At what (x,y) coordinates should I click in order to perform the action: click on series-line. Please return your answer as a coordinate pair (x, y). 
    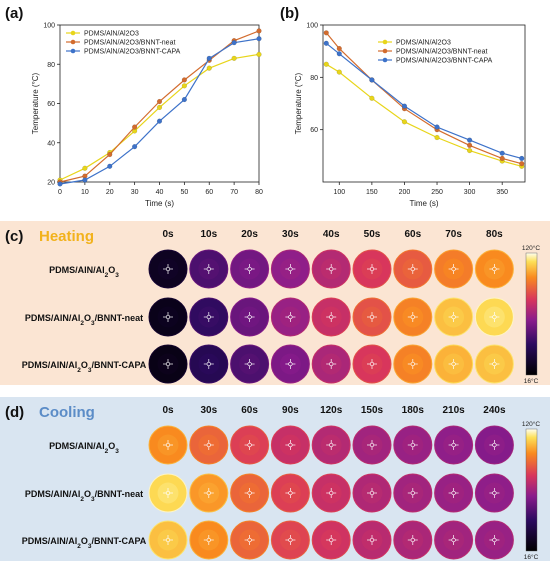
    Looking at the image, I should click on (423, 115).